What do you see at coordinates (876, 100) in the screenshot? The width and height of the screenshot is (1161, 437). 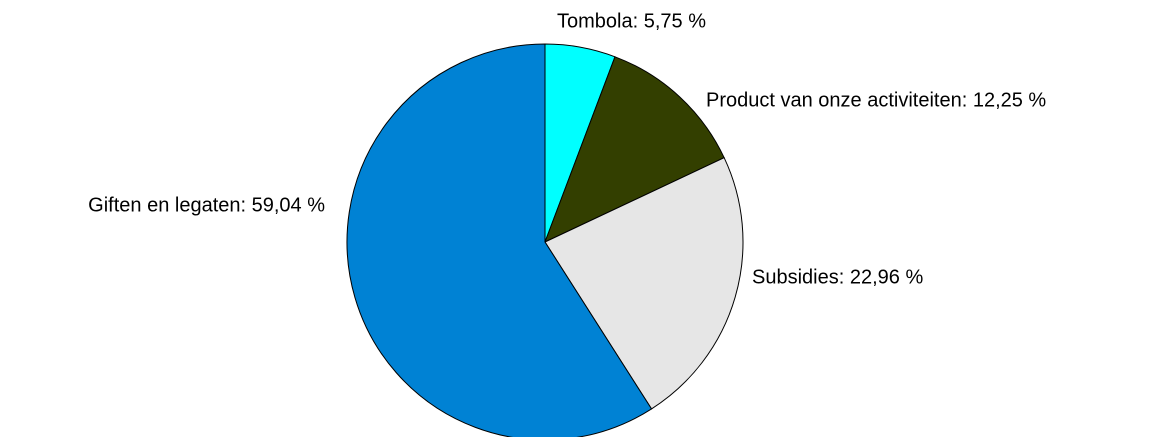 I see `slice-label: Product van onze activiteiten: 12,25 %` at bounding box center [876, 100].